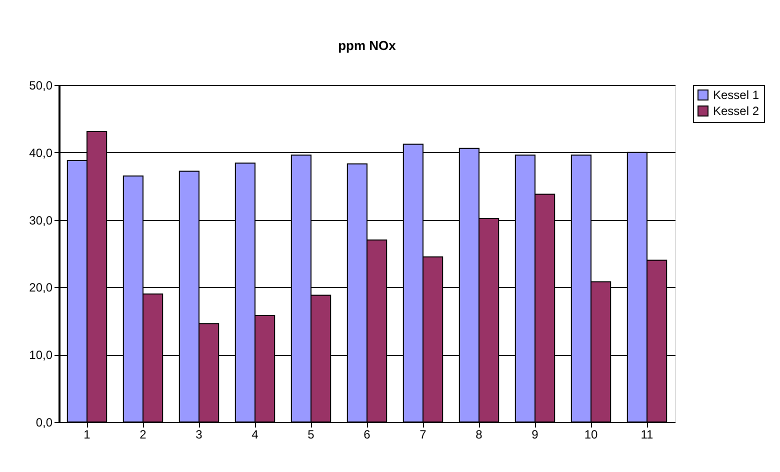 The image size is (780, 472). What do you see at coordinates (199, 435) in the screenshot?
I see `x-tick-label: 3` at bounding box center [199, 435].